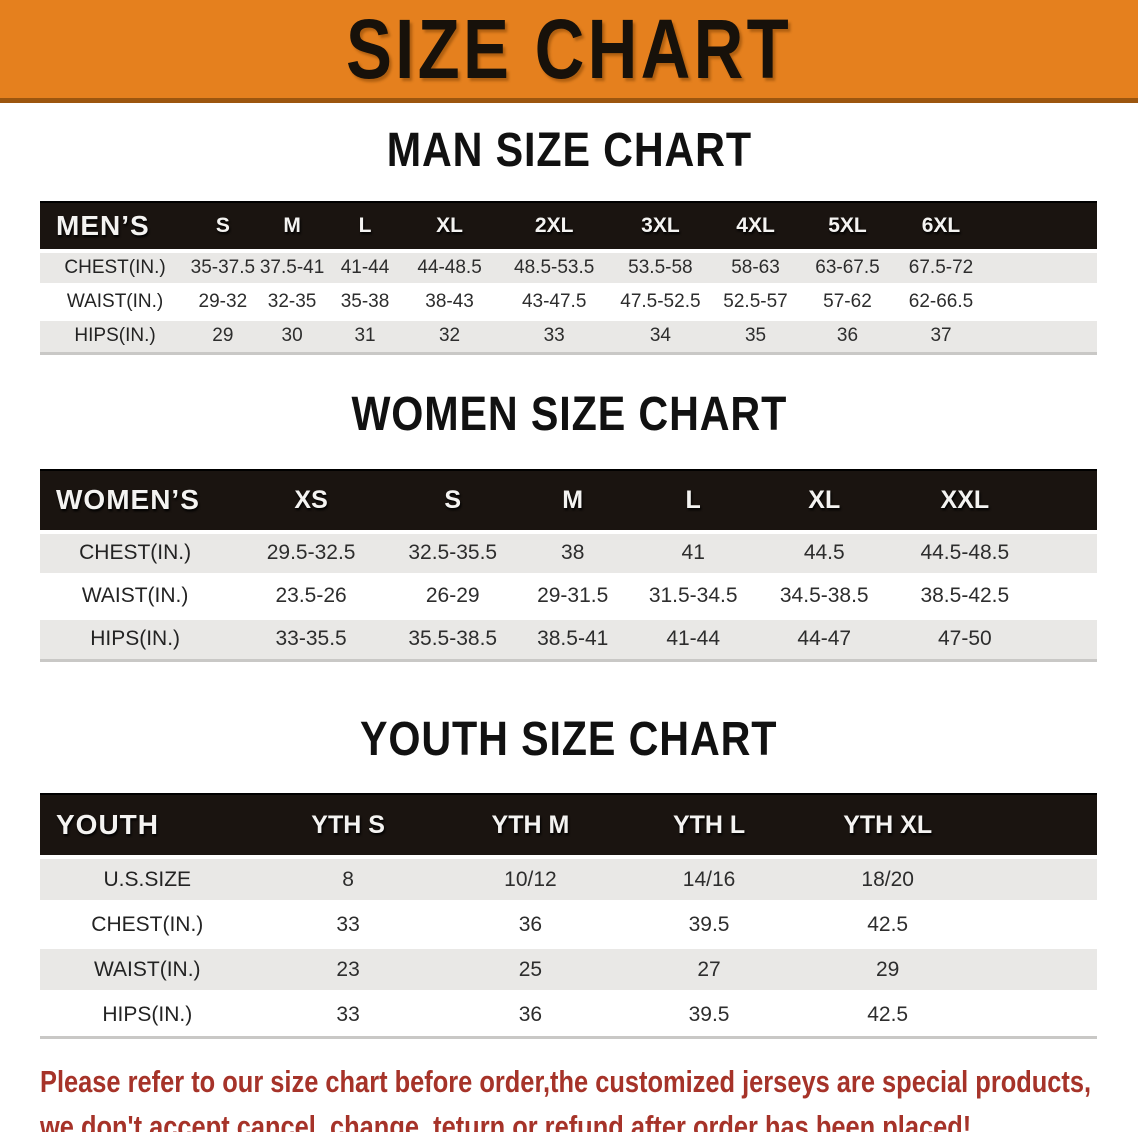 This screenshot has width=1138, height=1132. Describe the element at coordinates (115, 226) in the screenshot. I see `table-group-label: MEN’S` at that location.